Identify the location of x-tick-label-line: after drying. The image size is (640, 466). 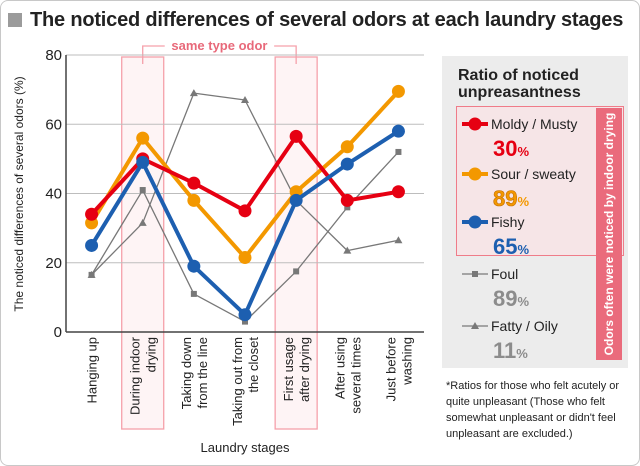
(304, 369).